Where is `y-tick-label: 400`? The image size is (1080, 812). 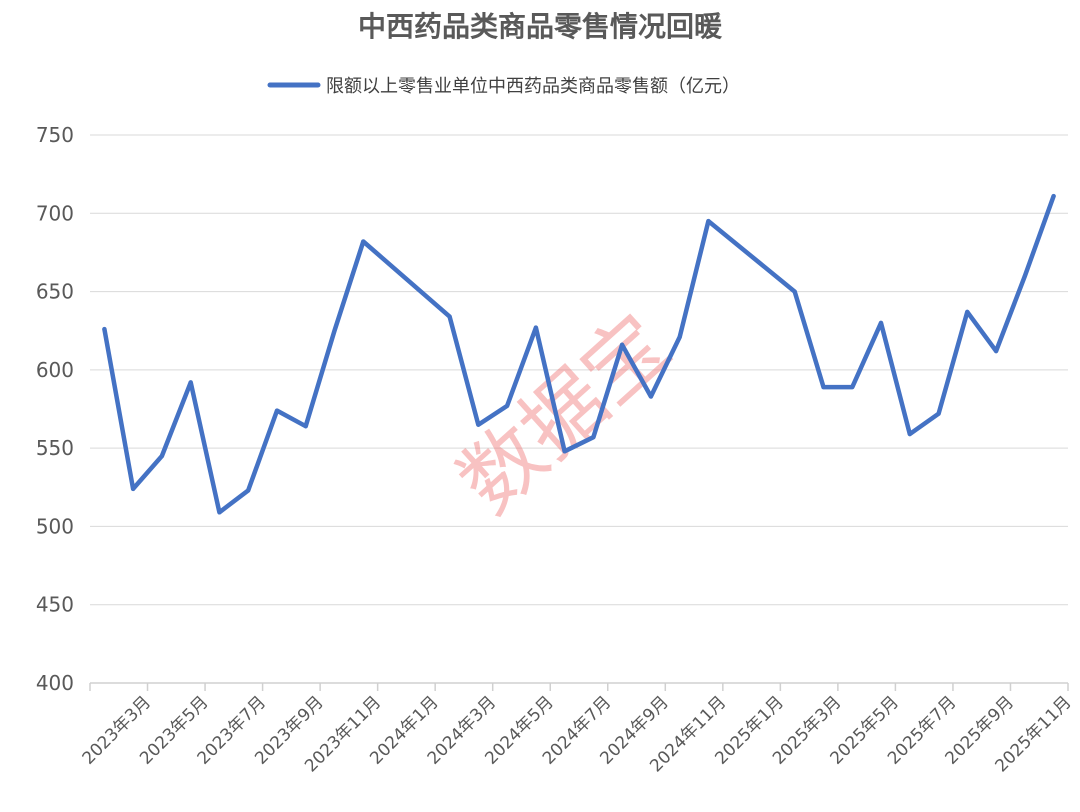
y-tick-label: 400 is located at coordinates (55, 683).